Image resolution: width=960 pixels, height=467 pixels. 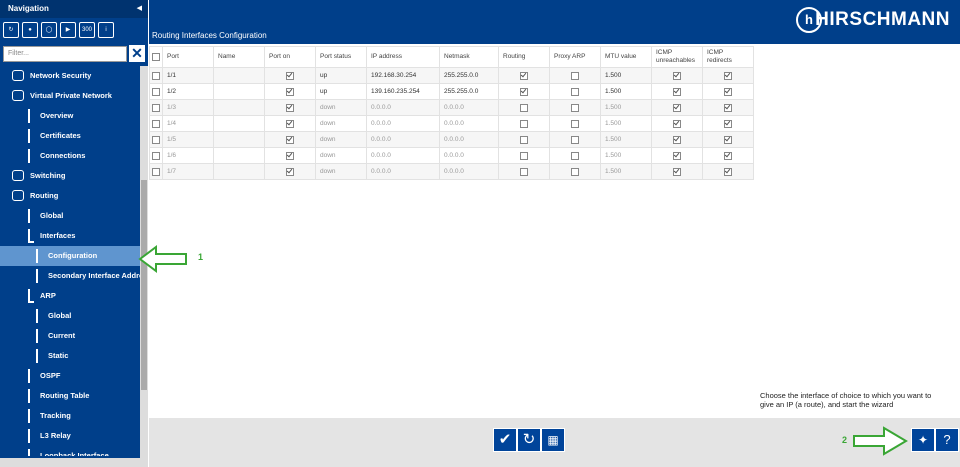 I want to click on nav-item: Overview, so click(x=70, y=116).